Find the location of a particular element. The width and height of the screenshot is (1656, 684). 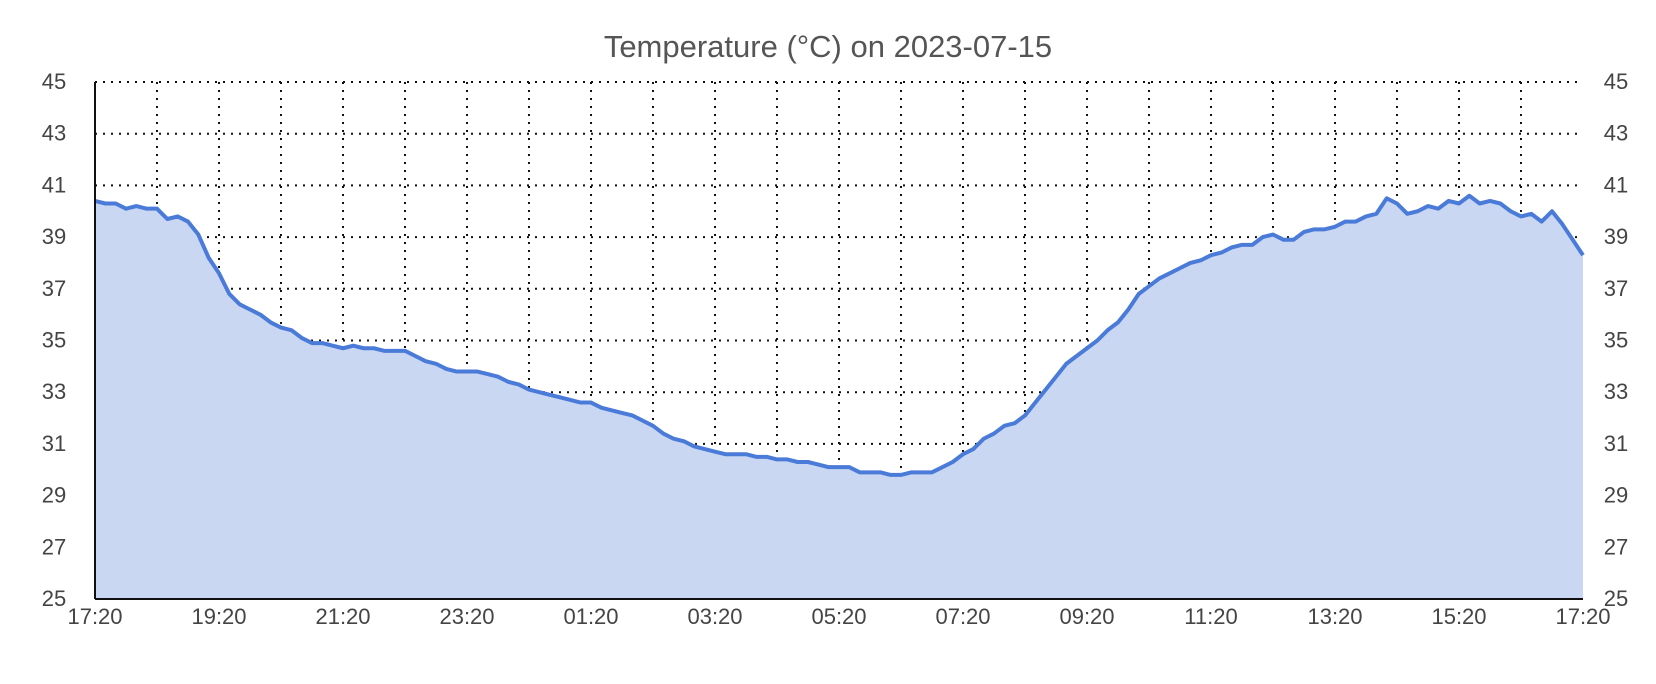

x-tick-label: 19:20 is located at coordinates (218, 616).